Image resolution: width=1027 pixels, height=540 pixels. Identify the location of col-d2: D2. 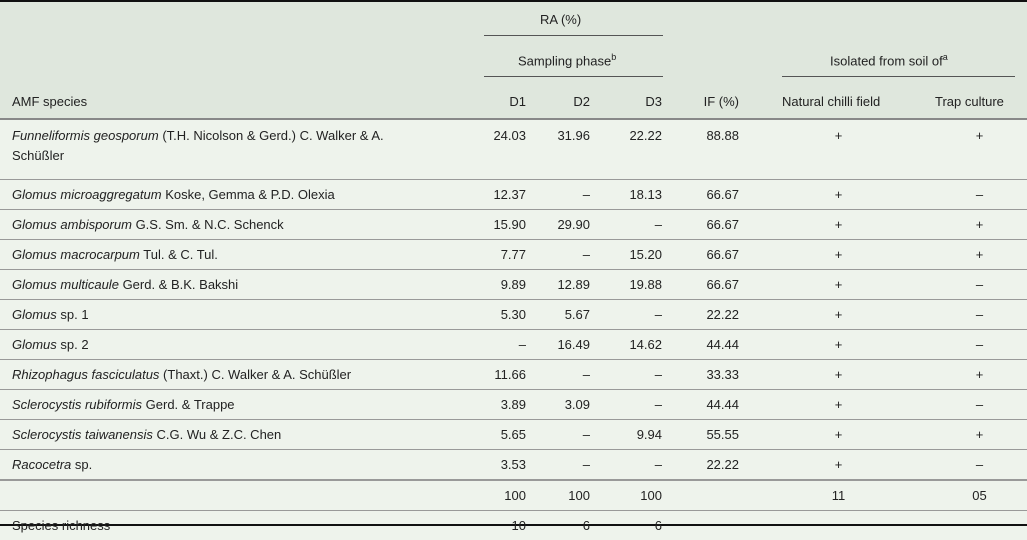
(581, 101).